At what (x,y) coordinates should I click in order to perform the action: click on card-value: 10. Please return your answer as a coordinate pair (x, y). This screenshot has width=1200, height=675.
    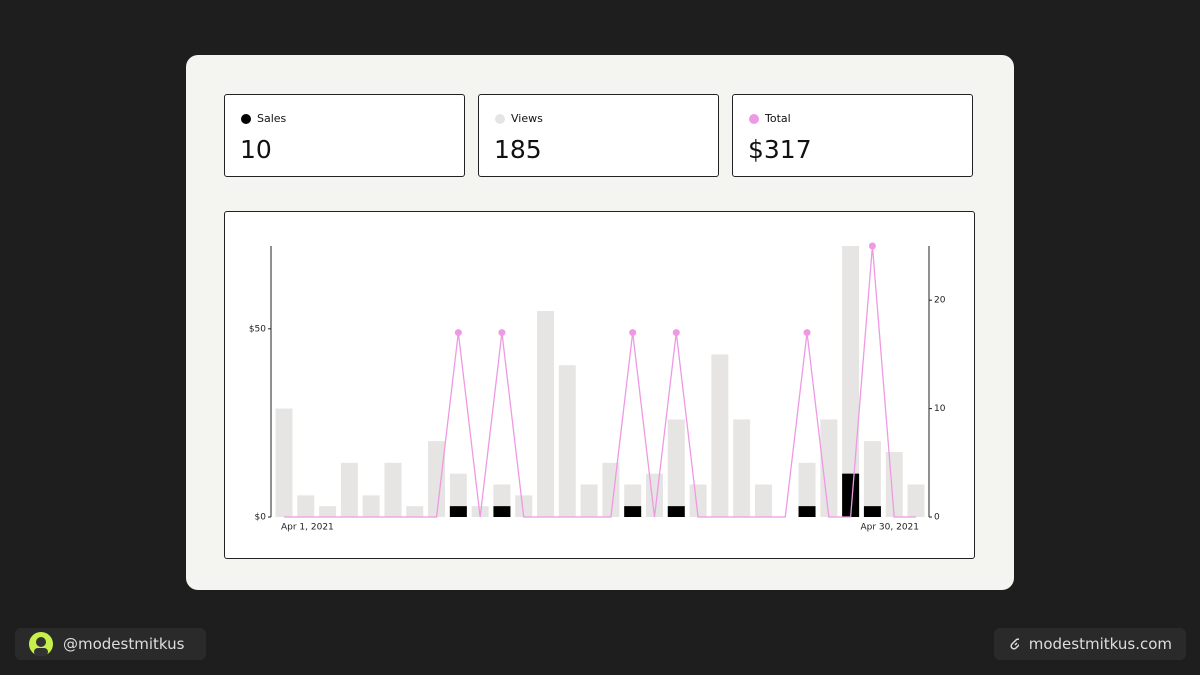
    Looking at the image, I should click on (256, 149).